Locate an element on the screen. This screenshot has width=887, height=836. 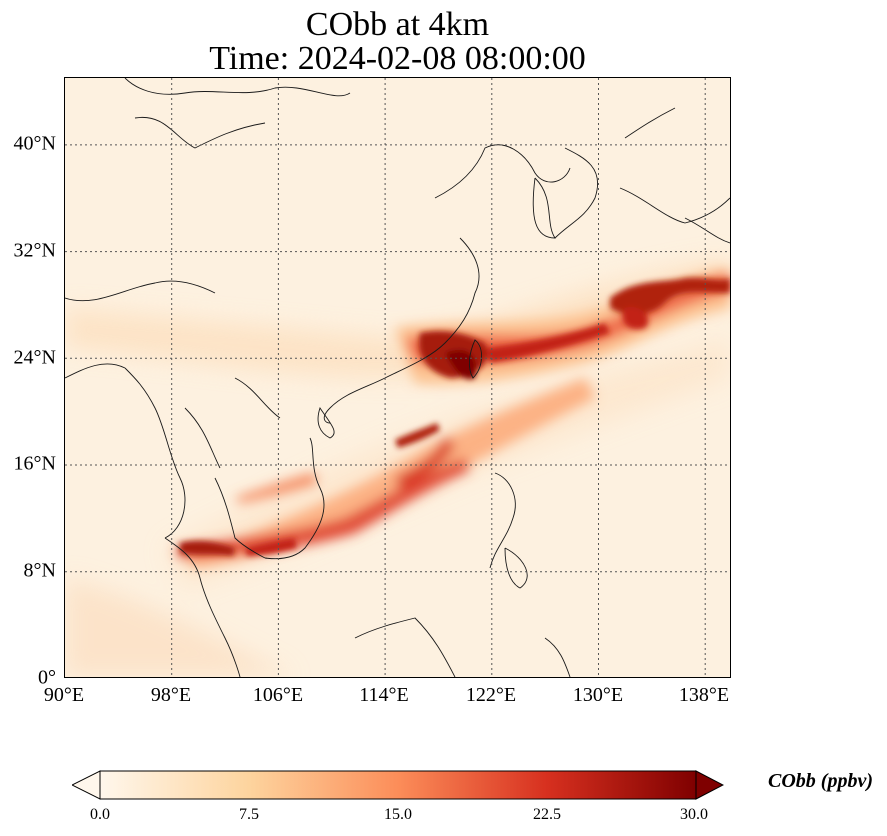
colorbar-min-extend is located at coordinates (86, 785).